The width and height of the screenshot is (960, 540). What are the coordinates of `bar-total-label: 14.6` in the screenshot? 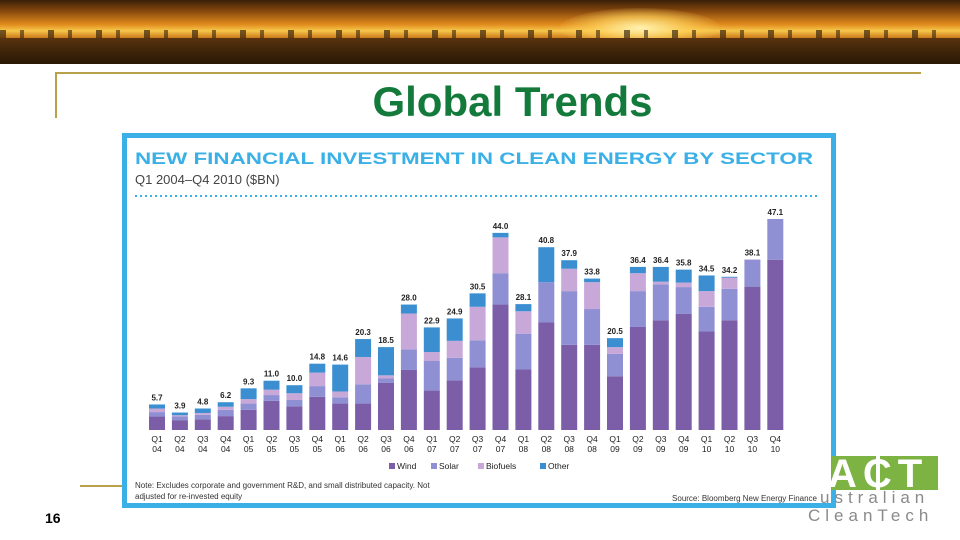 It's located at (340, 358).